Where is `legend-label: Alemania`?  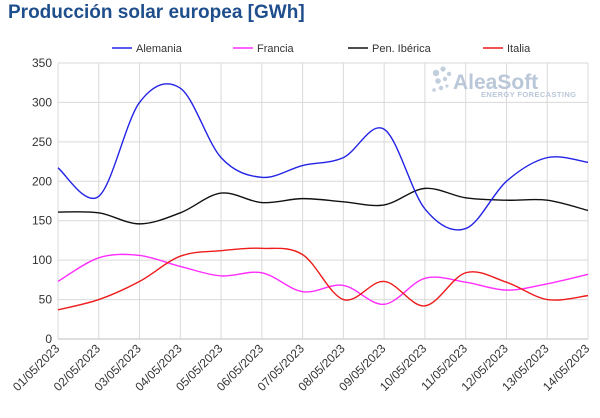 legend-label: Alemania is located at coordinates (159, 49).